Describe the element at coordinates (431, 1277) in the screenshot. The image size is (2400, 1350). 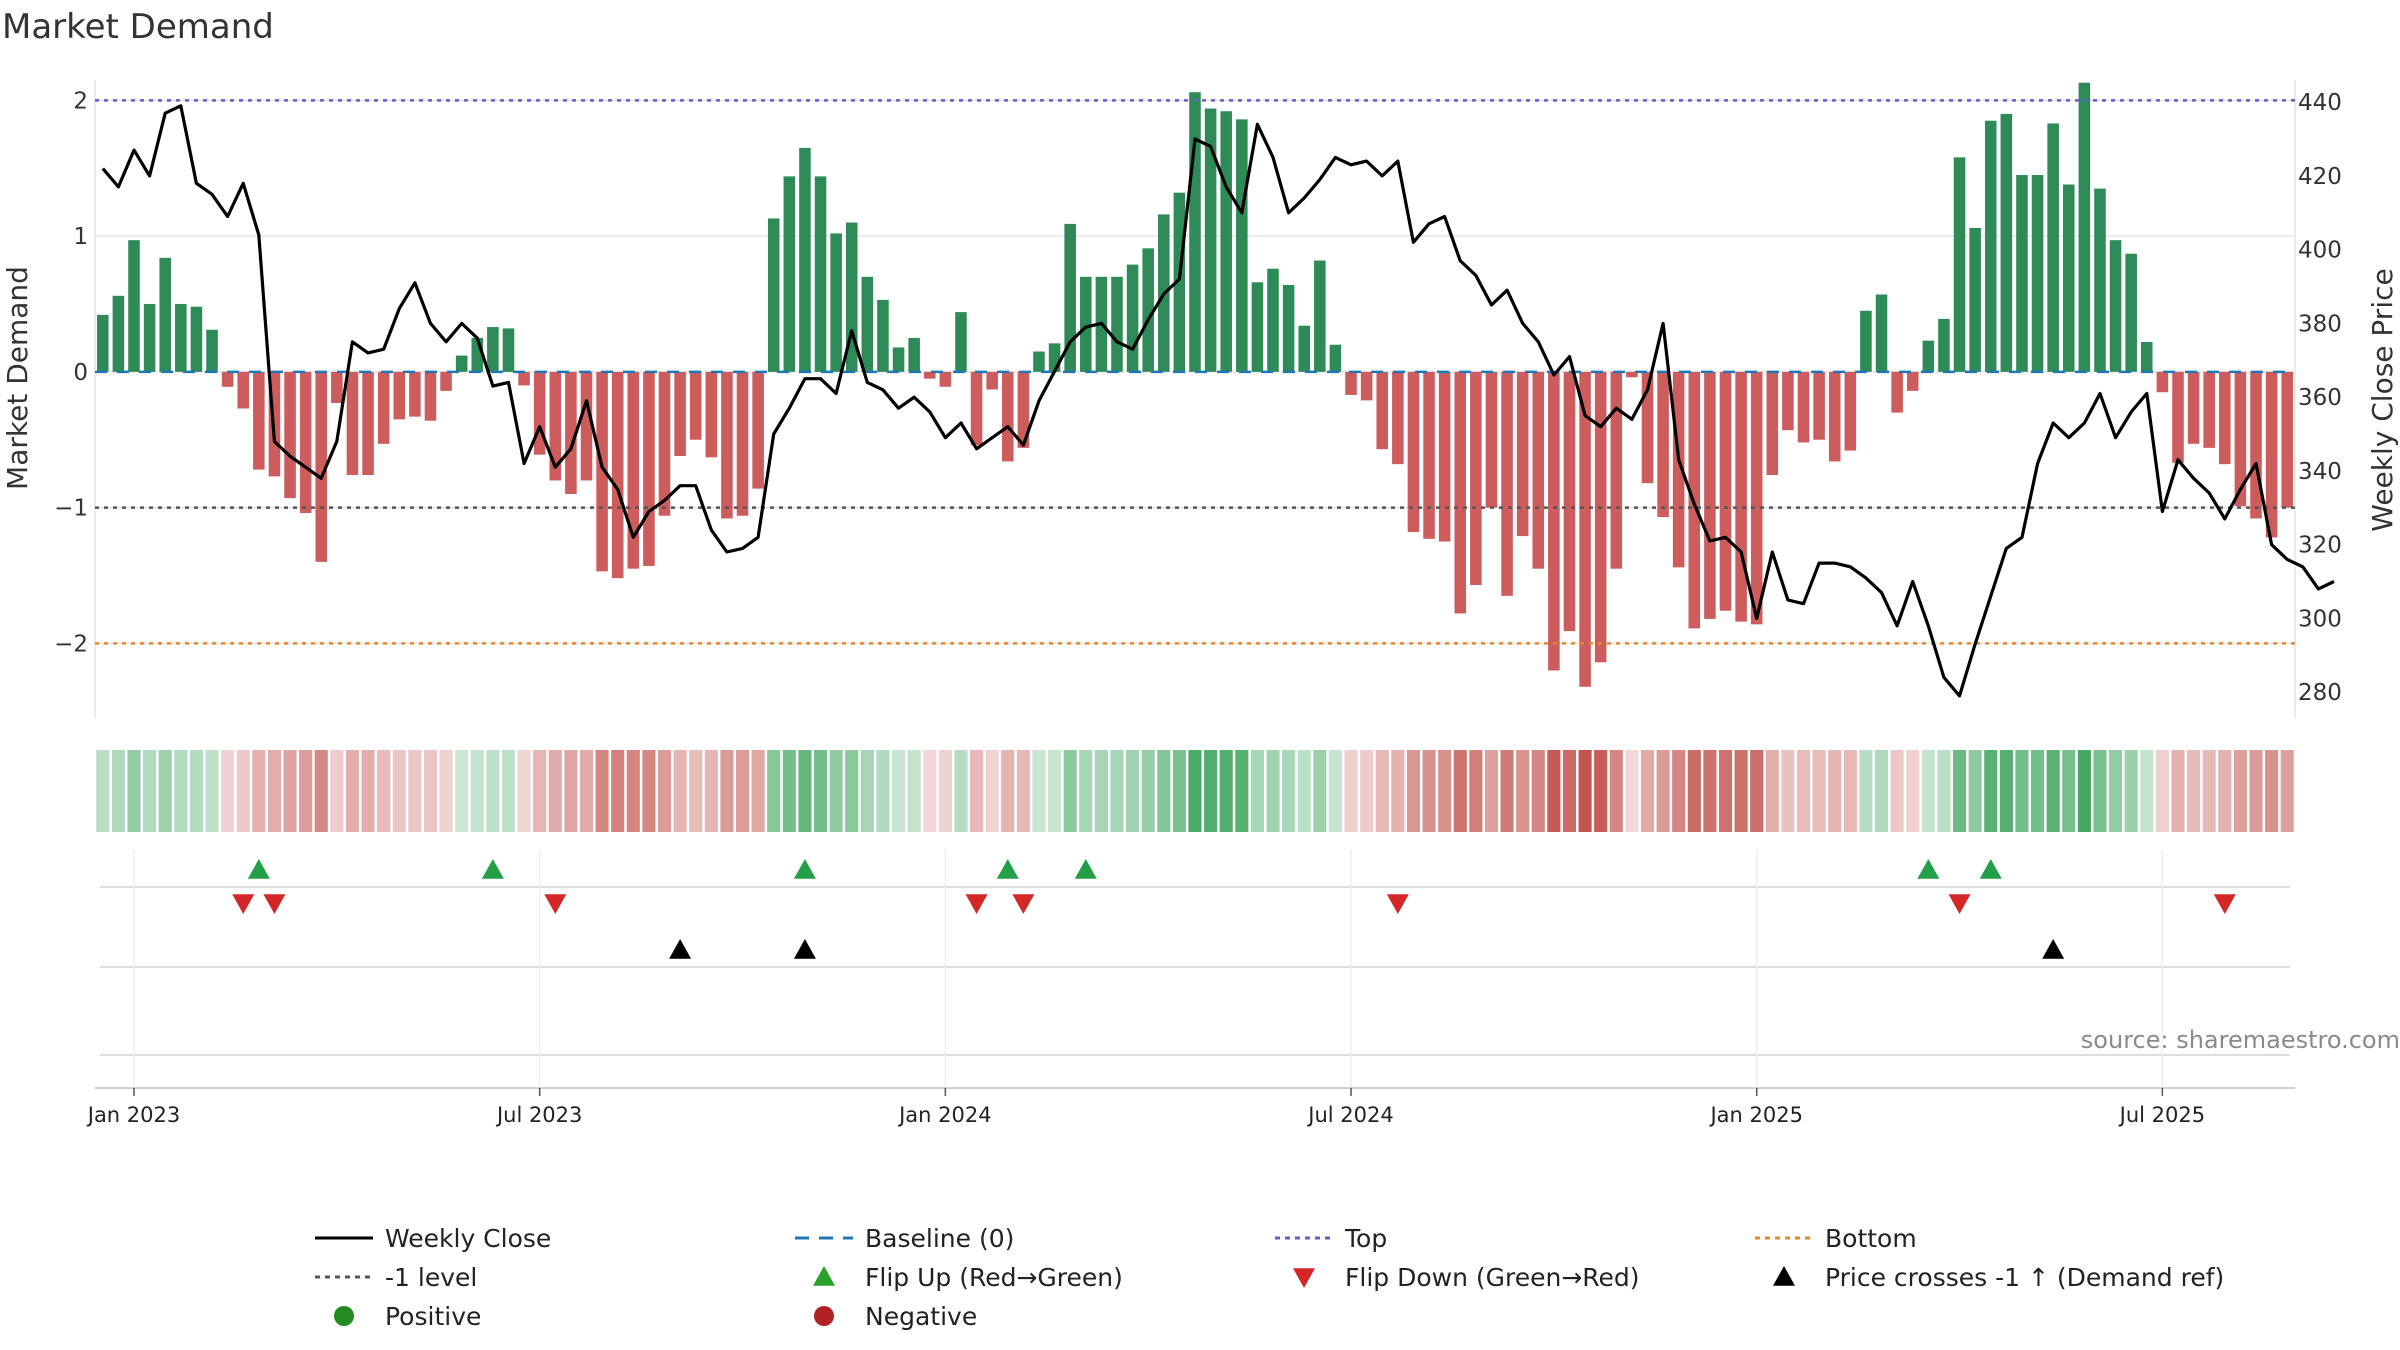
I see `legend-label: -1 level` at that location.